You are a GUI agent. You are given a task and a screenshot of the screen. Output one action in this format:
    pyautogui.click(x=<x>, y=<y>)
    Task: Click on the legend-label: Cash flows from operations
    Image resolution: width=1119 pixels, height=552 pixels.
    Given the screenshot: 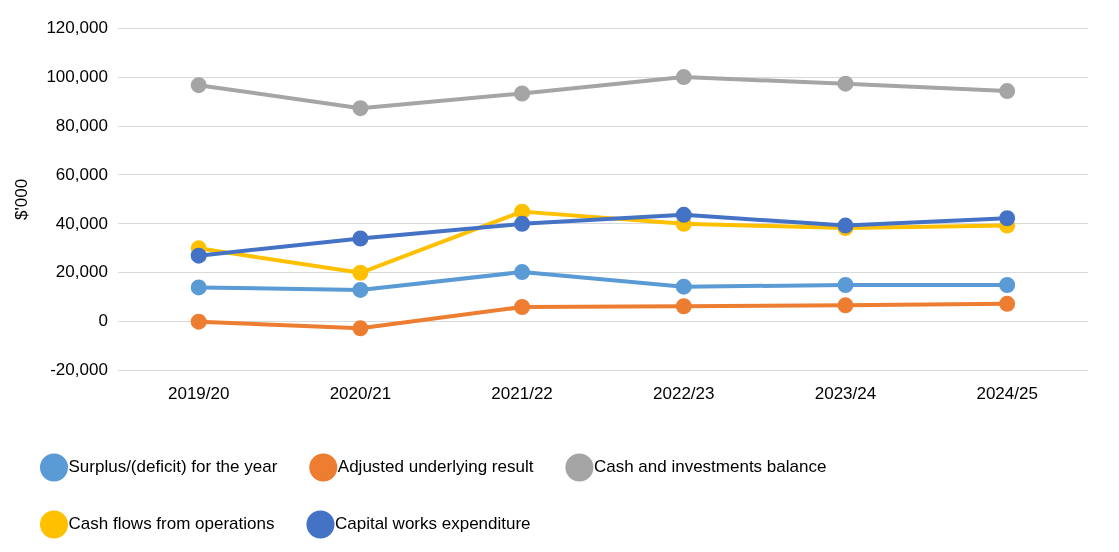 What is the action you would take?
    pyautogui.click(x=171, y=524)
    